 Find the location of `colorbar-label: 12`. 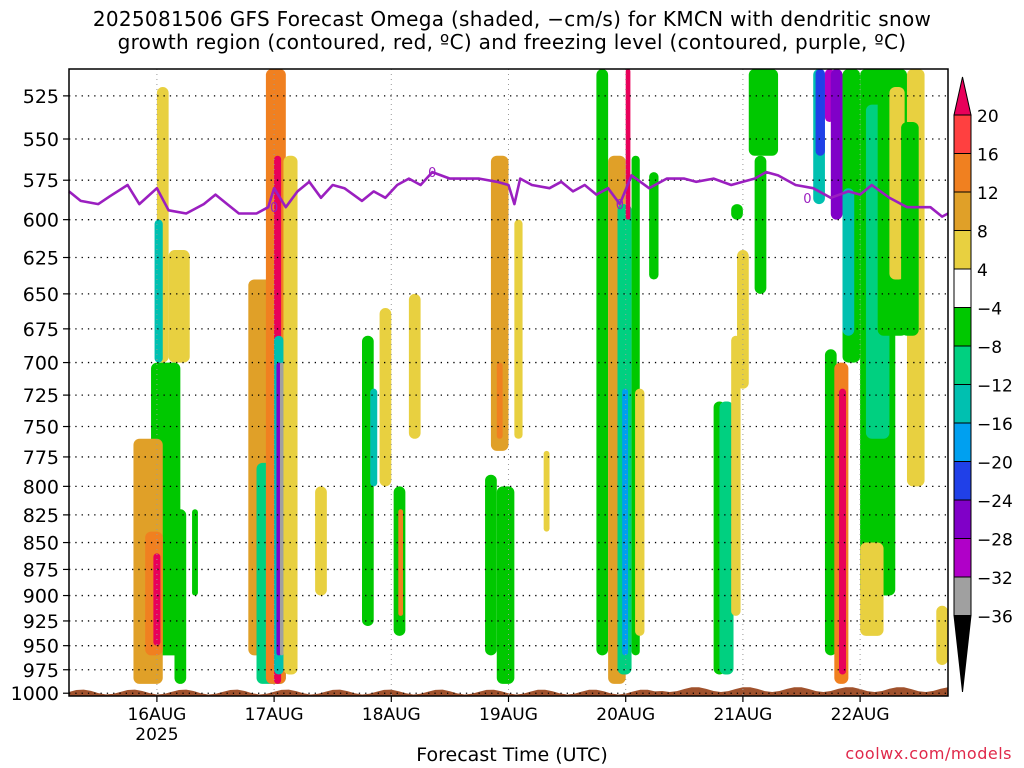

colorbar-label: 12 is located at coordinates (988, 194).